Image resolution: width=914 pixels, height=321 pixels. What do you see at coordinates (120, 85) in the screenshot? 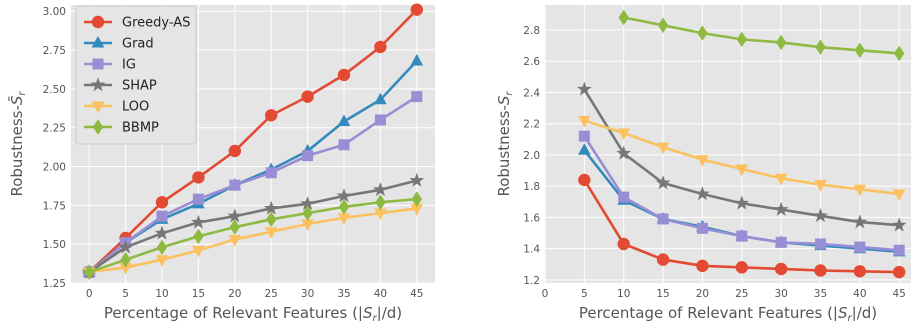
I see `legend-entry: SHAP` at bounding box center [120, 85].